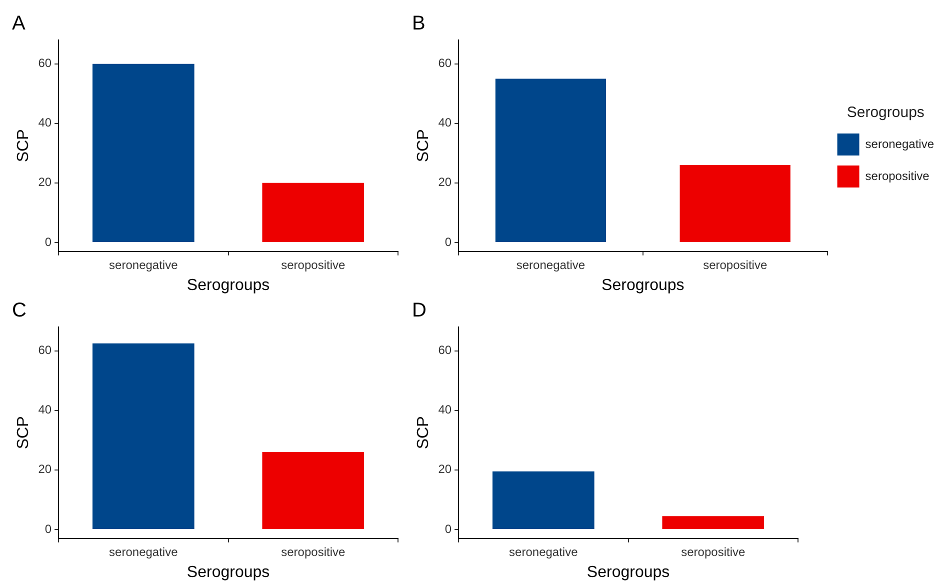 This screenshot has height=583, width=950. I want to click on chart-title: C, so click(19, 311).